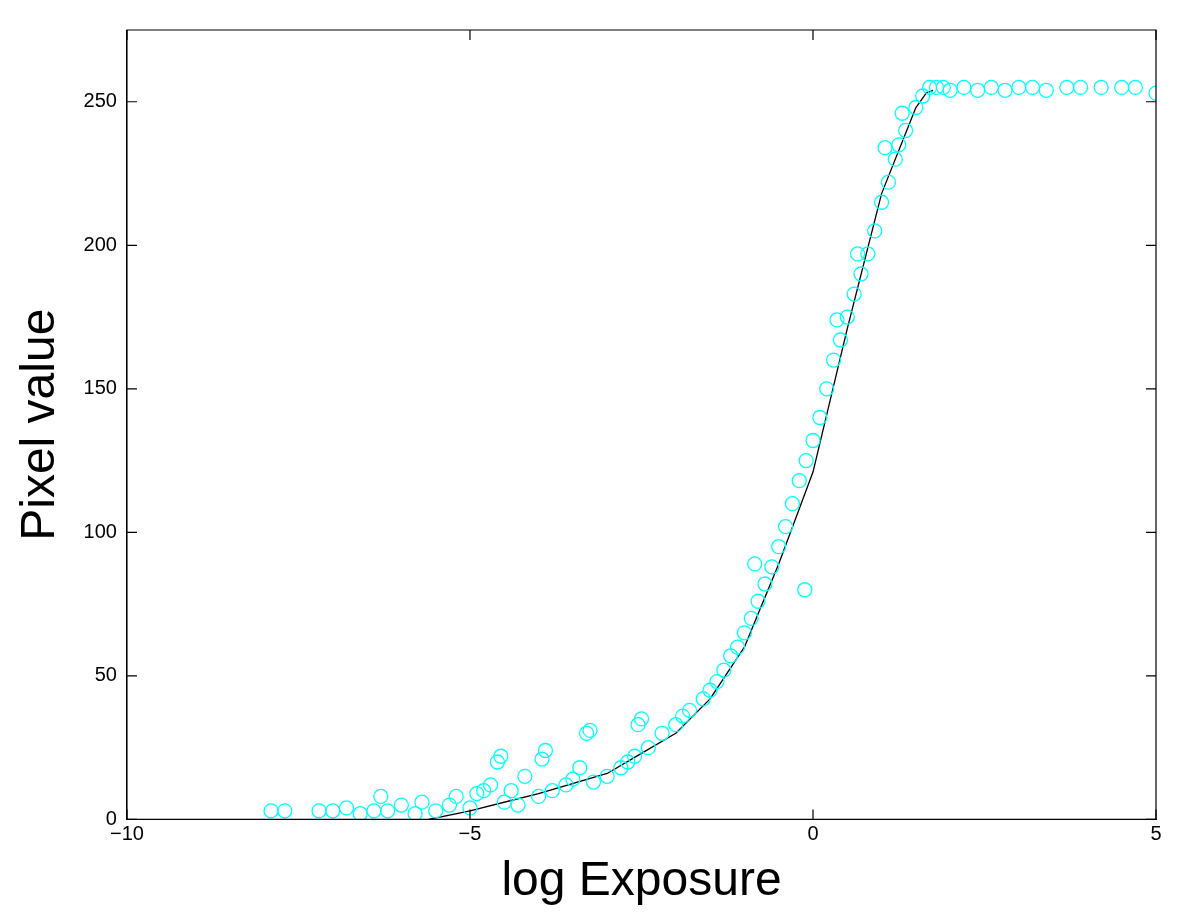  What do you see at coordinates (641, 879) in the screenshot?
I see `x-axis-title: log Exposure` at bounding box center [641, 879].